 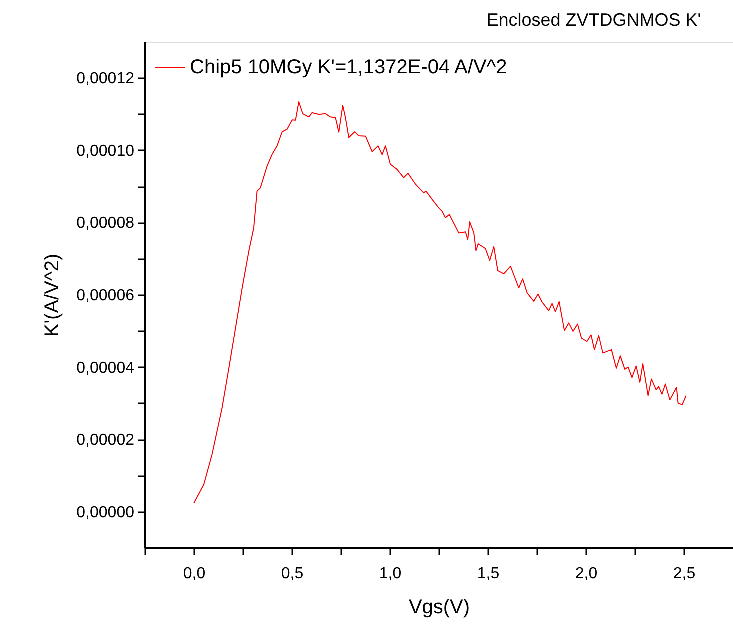 I want to click on y-tick-label: 0,00012, so click(x=105, y=79).